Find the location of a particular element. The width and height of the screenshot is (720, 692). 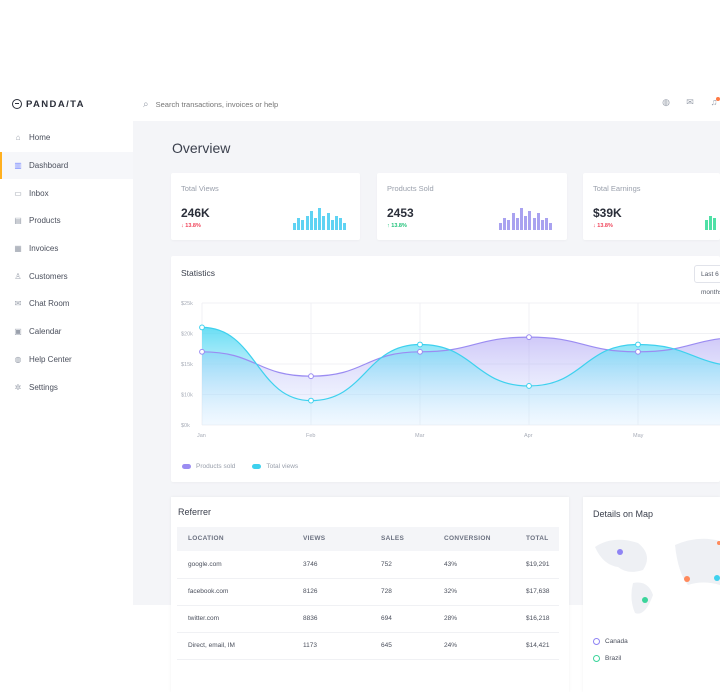

chat-icon: ✉ is located at coordinates (690, 102).